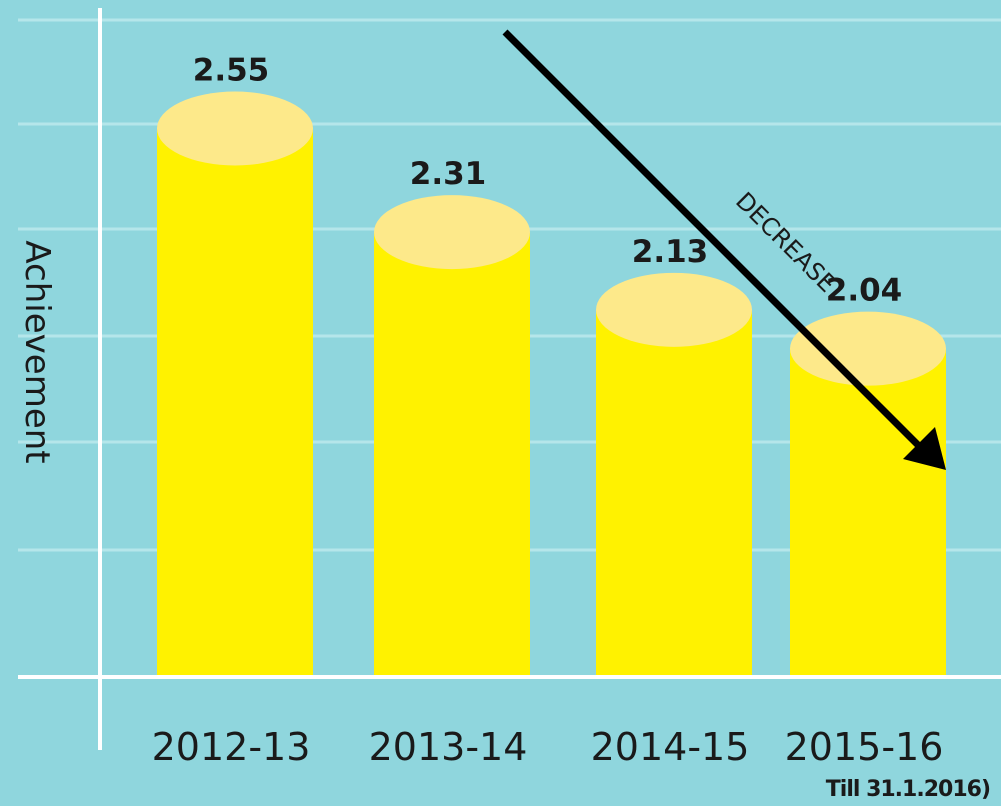 Image resolution: width=1001 pixels, height=806 pixels. Describe the element at coordinates (37, 351) in the screenshot. I see `y-axis-label: Achievement` at that location.